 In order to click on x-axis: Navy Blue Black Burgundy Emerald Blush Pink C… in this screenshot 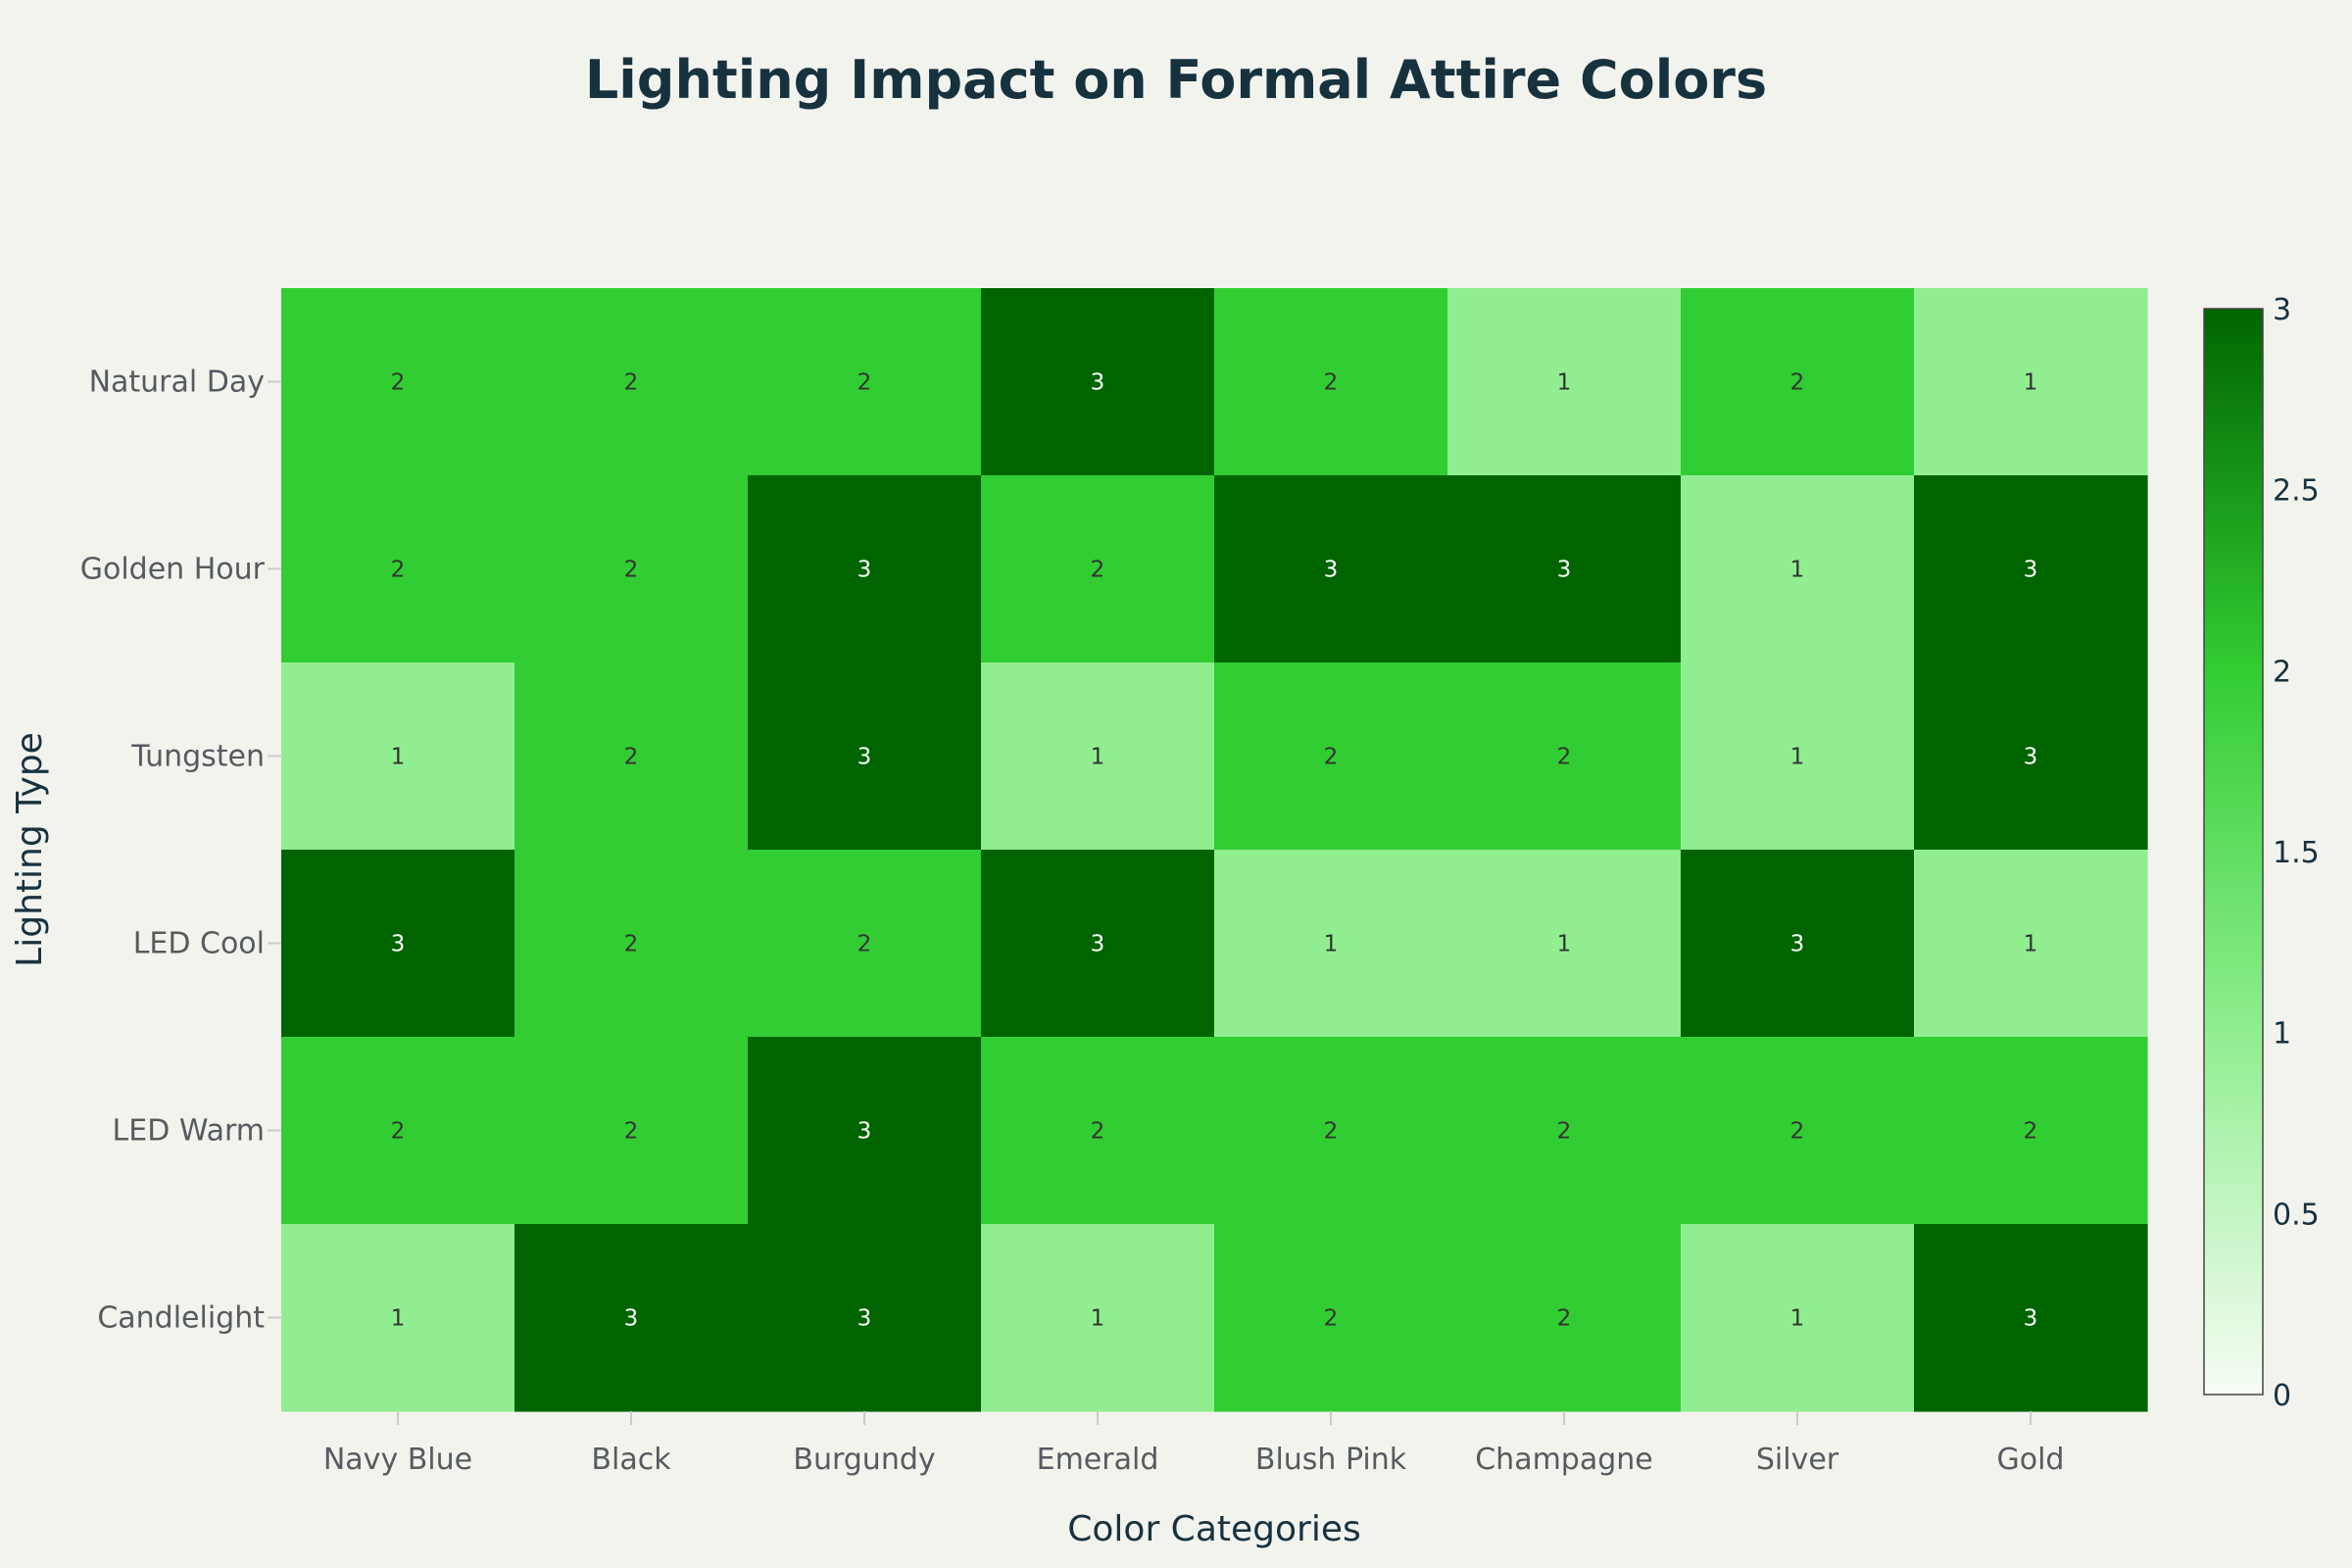, I will do `click(1194, 1444)`.